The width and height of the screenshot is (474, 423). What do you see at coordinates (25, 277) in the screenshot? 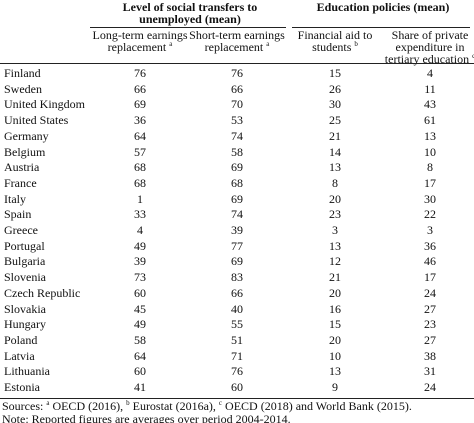
I see `country-name: Slovenia` at bounding box center [25, 277].